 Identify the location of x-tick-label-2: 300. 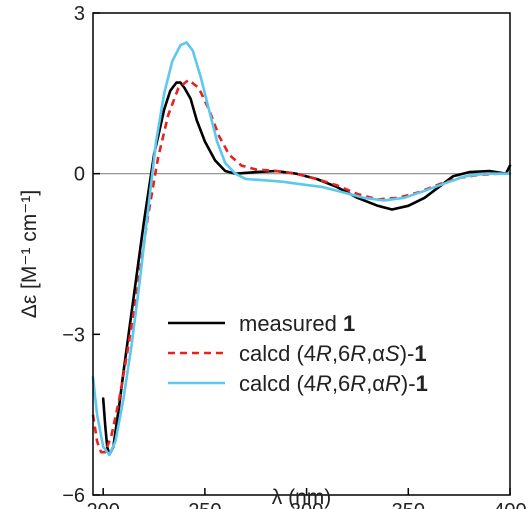
(306, 504).